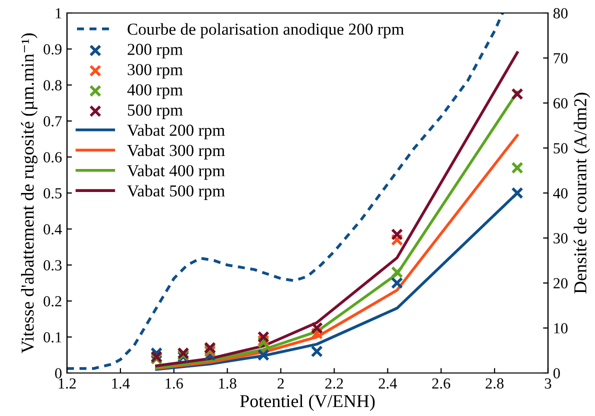 The width and height of the screenshot is (595, 416). What do you see at coordinates (29, 193) in the screenshot?
I see `y-axis-title: Vitesse d'abattement de rugosité (µm.min⁻¹)` at bounding box center [29, 193].